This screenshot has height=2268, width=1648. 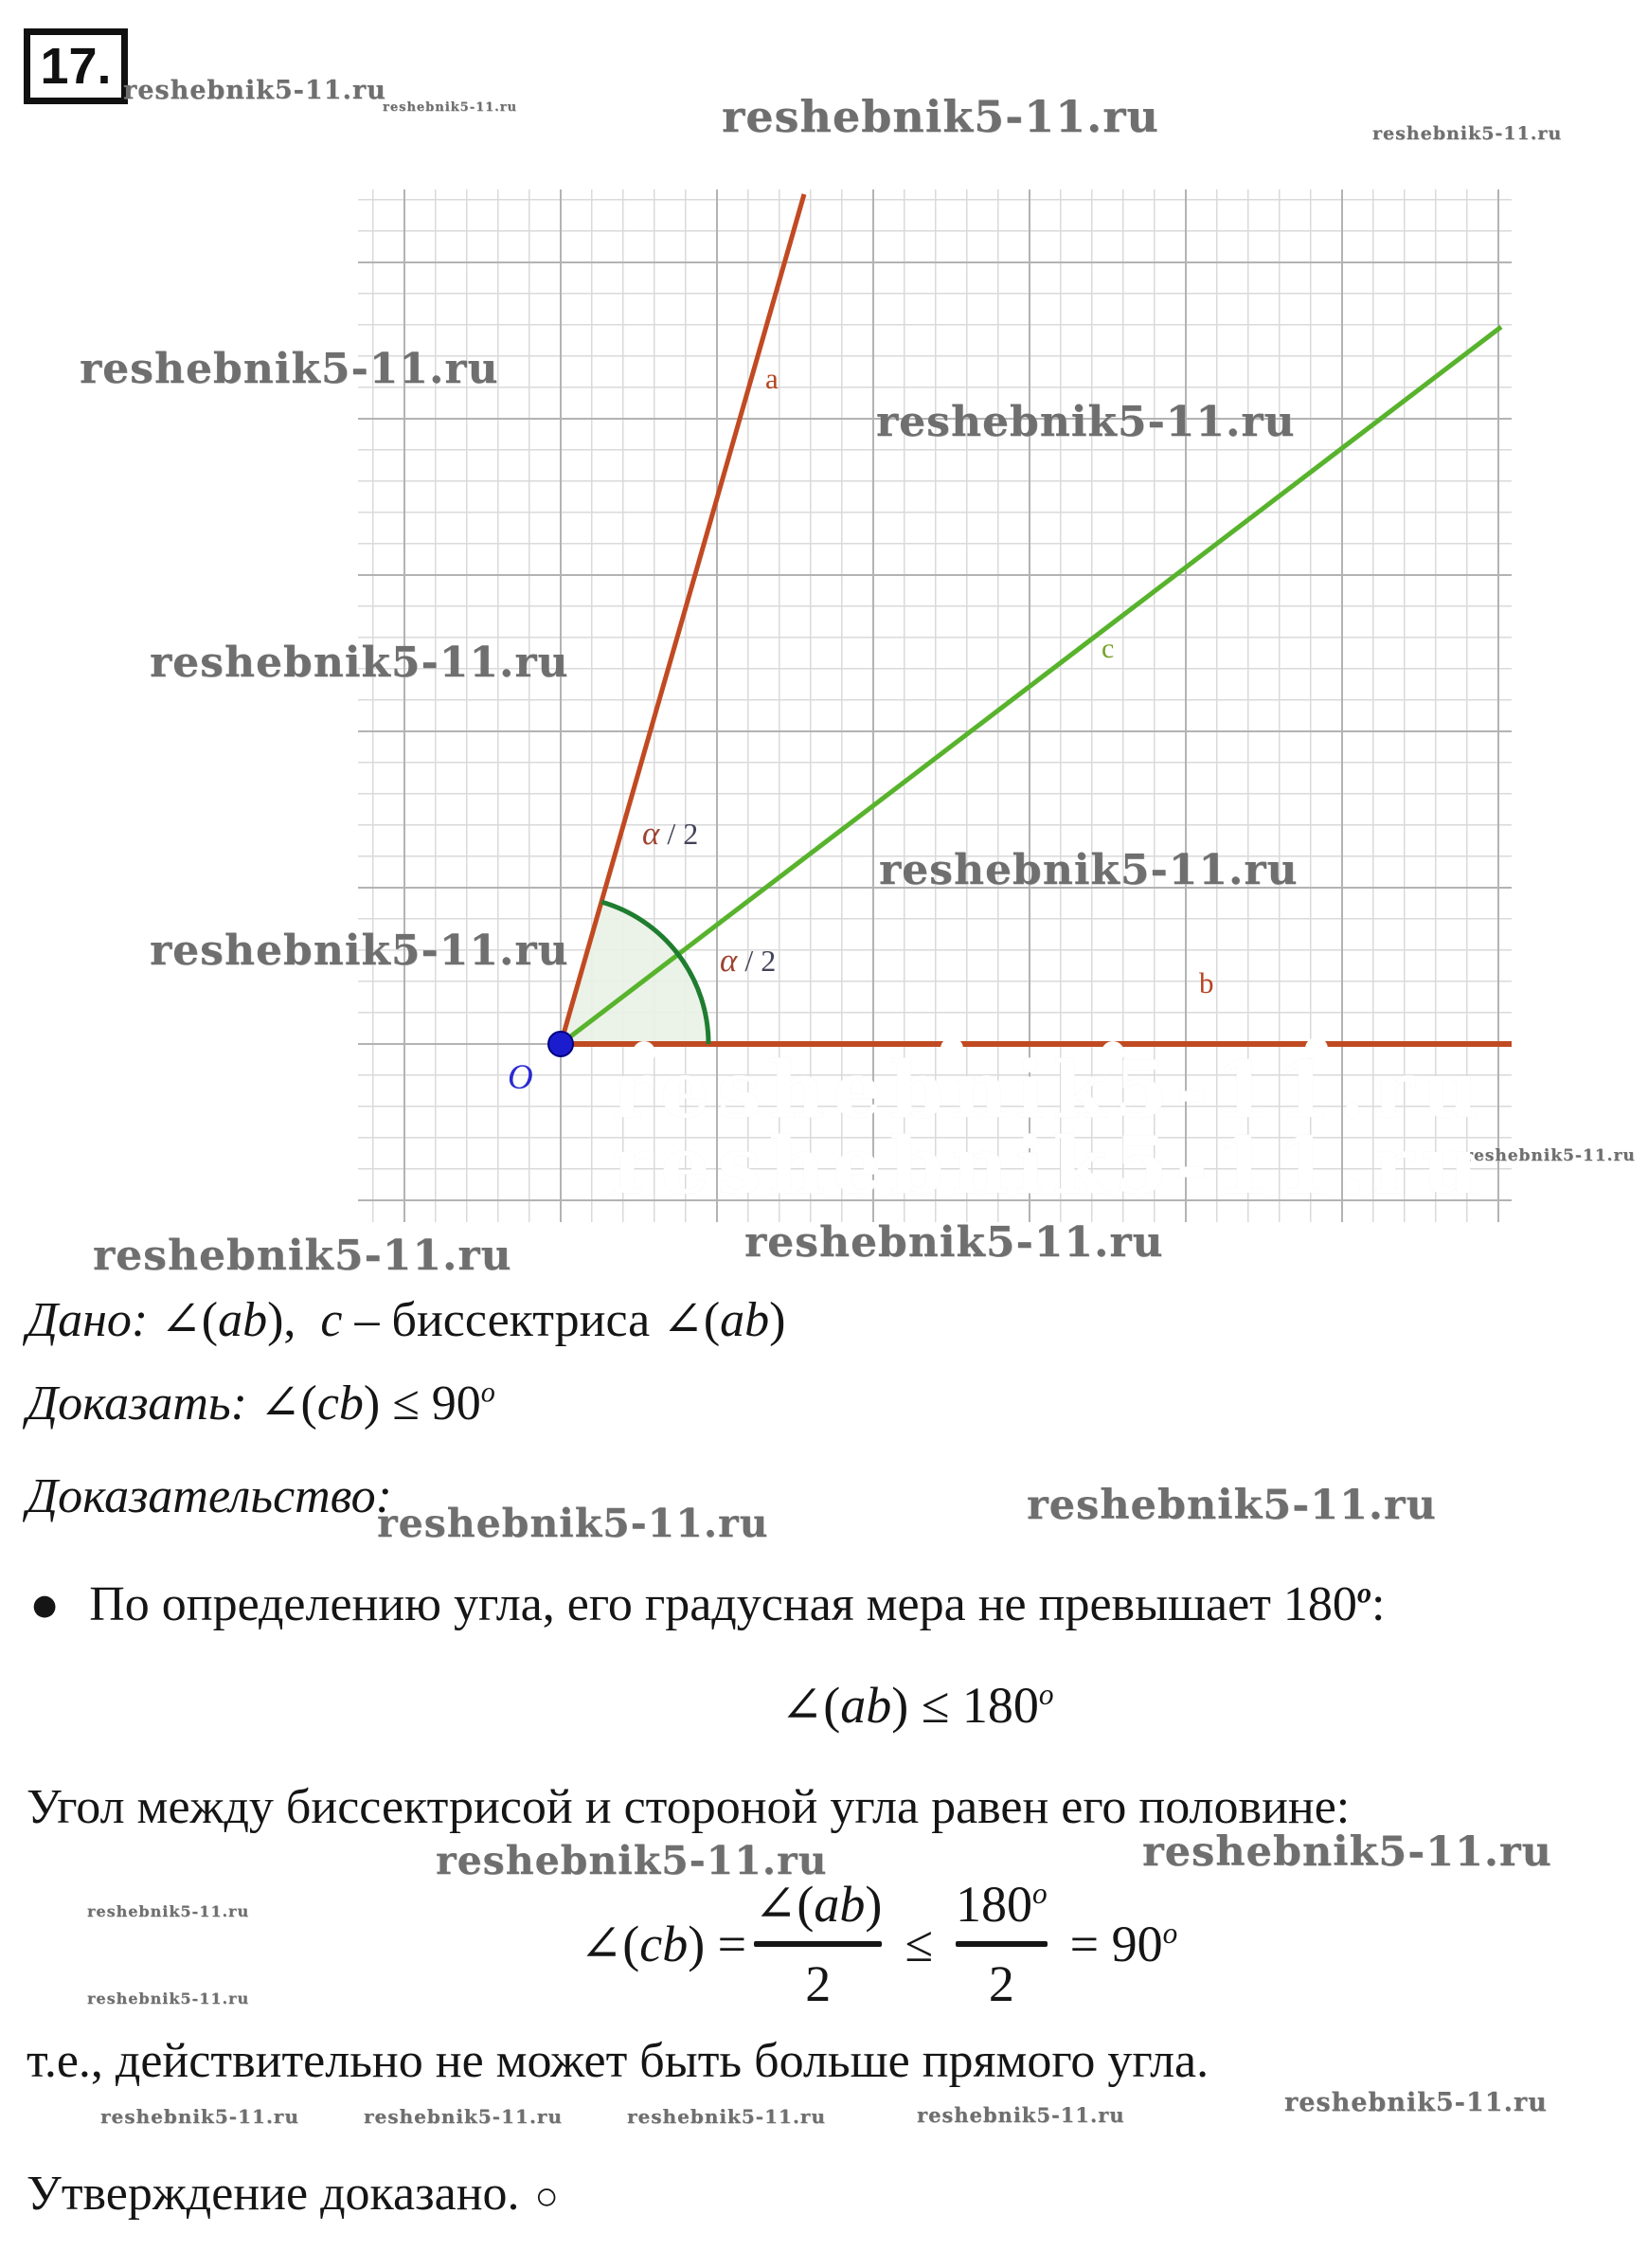 I want to click on ray-b-label: b, so click(x=1206, y=982).